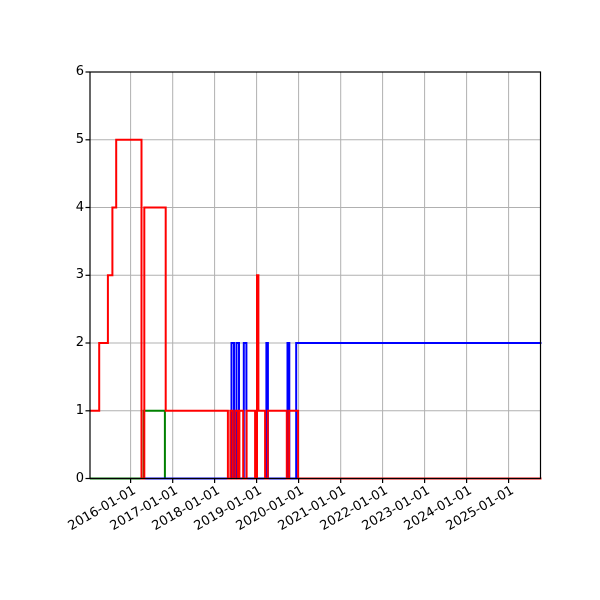 The height and width of the screenshot is (600, 600). I want to click on y-tick-label: 3, so click(79, 275).